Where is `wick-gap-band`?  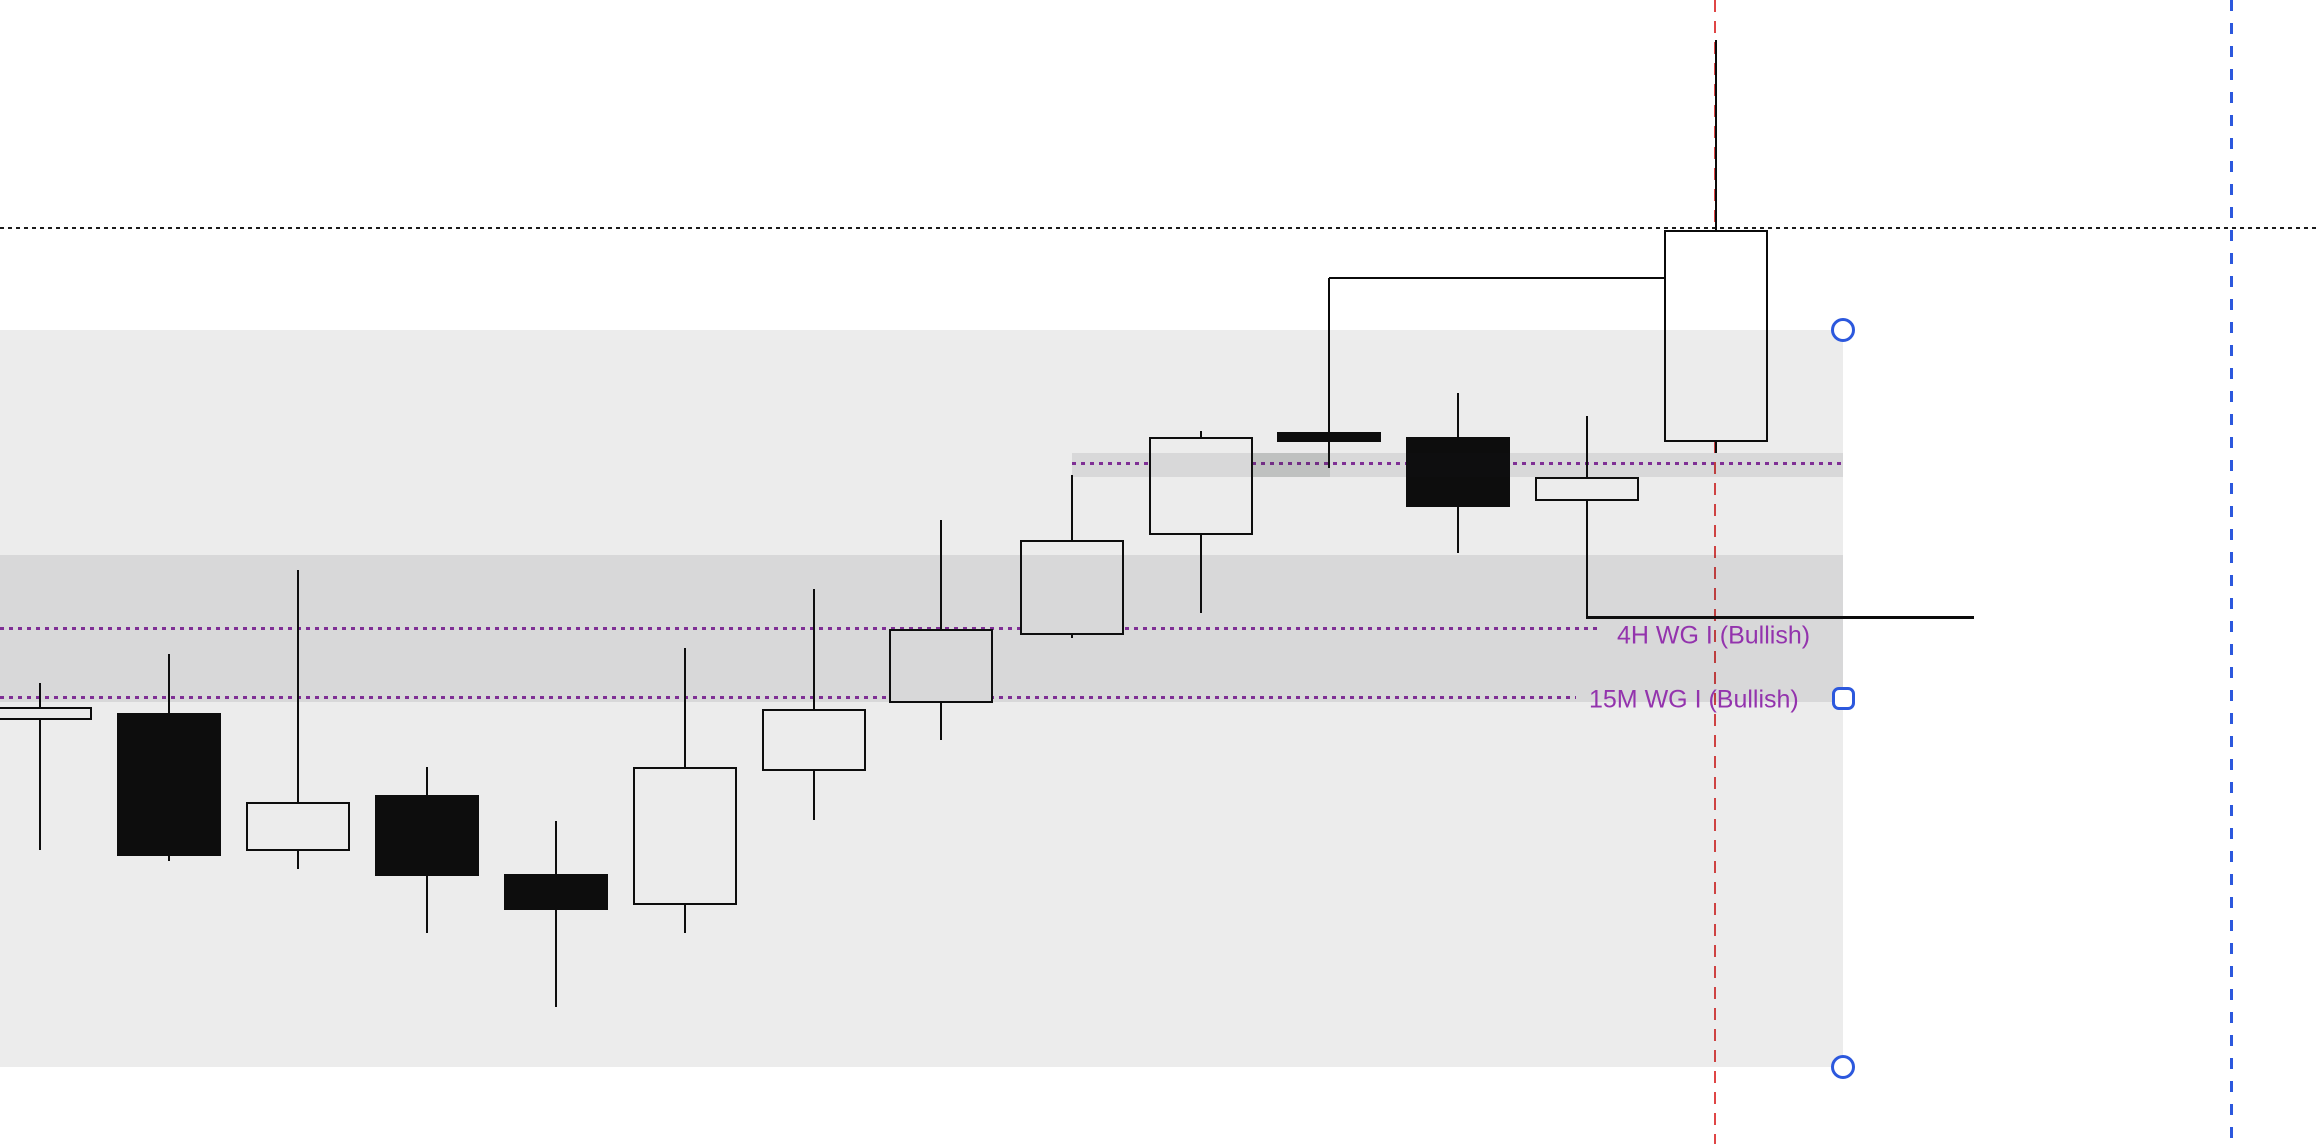
wick-gap-band is located at coordinates (1457, 465).